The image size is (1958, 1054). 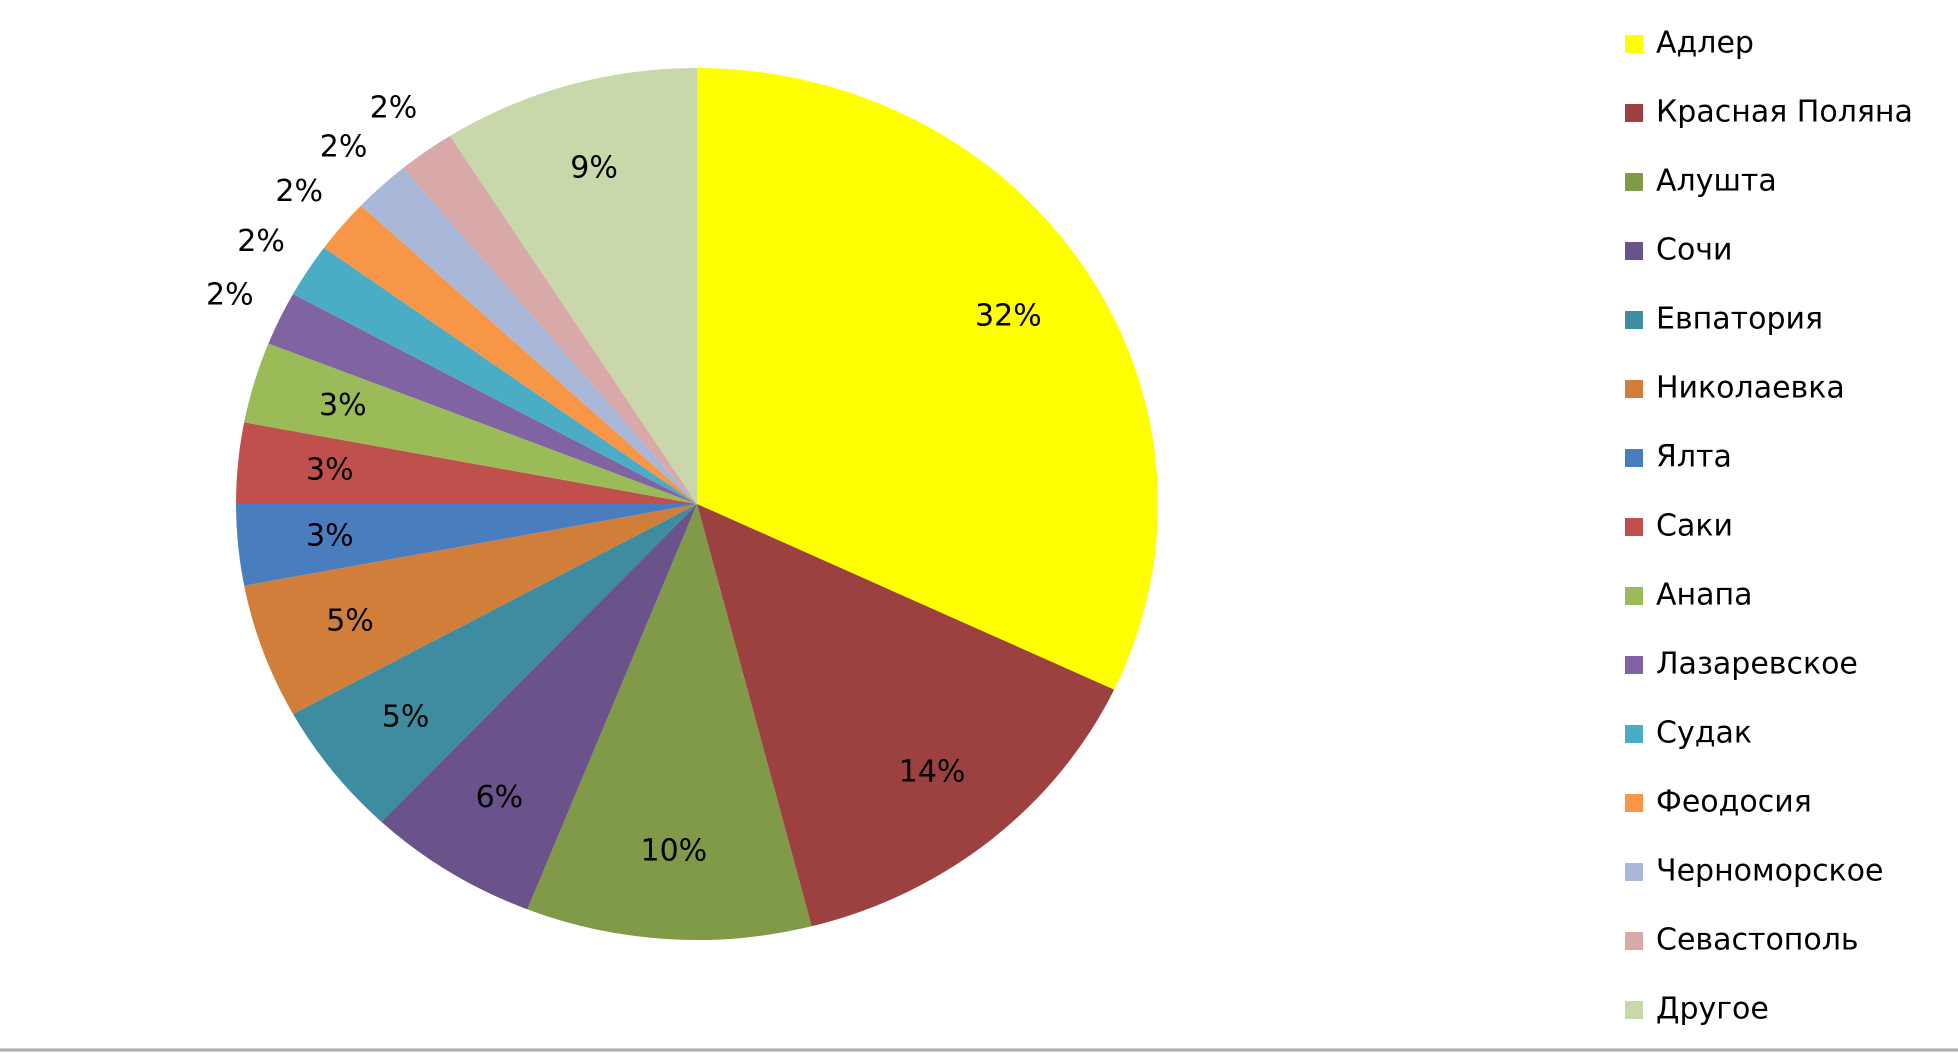 I want to click on data-label: 32%, so click(x=1008, y=316).